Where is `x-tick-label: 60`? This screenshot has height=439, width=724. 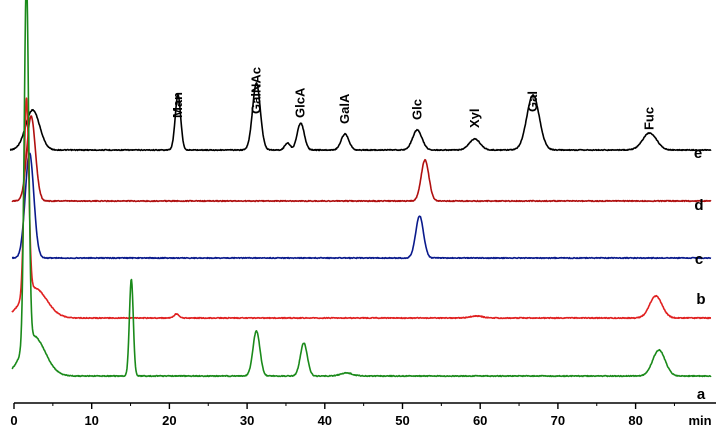 x-tick-label: 60 is located at coordinates (480, 420).